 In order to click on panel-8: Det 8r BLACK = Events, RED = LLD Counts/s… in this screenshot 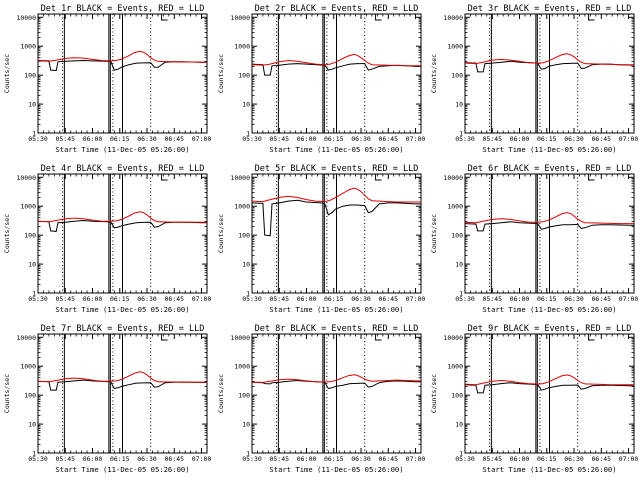, I will do `click(321, 399)`.